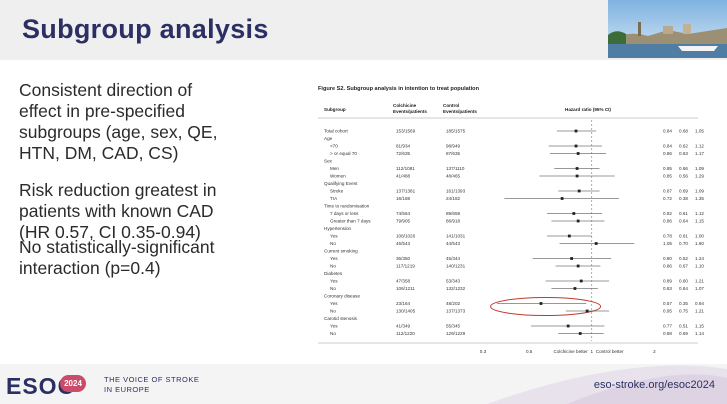 Image resolution: width=727 pixels, height=404 pixels. What do you see at coordinates (456, 131) in the screenshot?
I see `control-events: 185/1575` at bounding box center [456, 131].